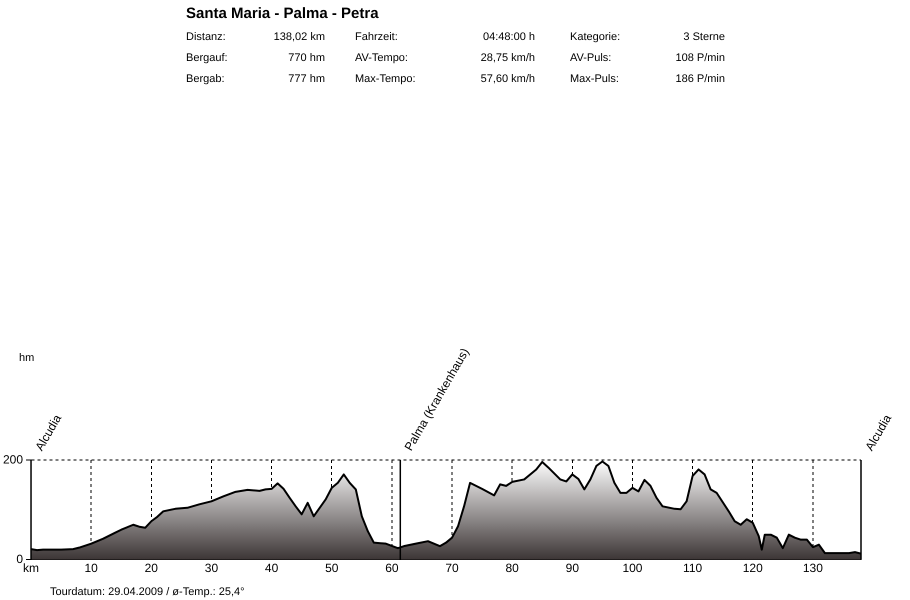 The height and width of the screenshot is (600, 910). Describe the element at coordinates (509, 37) in the screenshot. I see `text: 04:48:00 h` at that location.